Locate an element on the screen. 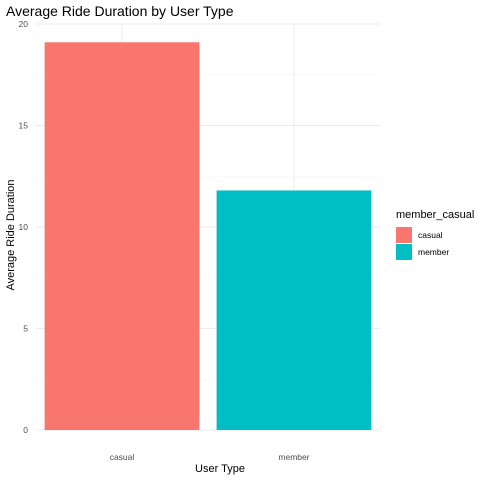 This screenshot has height=480, width=480. y-tick-label: 15 is located at coordinates (24, 126).